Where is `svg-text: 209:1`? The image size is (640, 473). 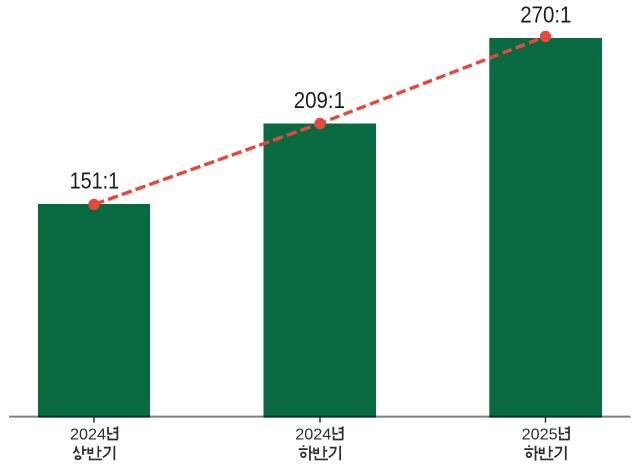 svg-text: 209:1 is located at coordinates (319, 100).